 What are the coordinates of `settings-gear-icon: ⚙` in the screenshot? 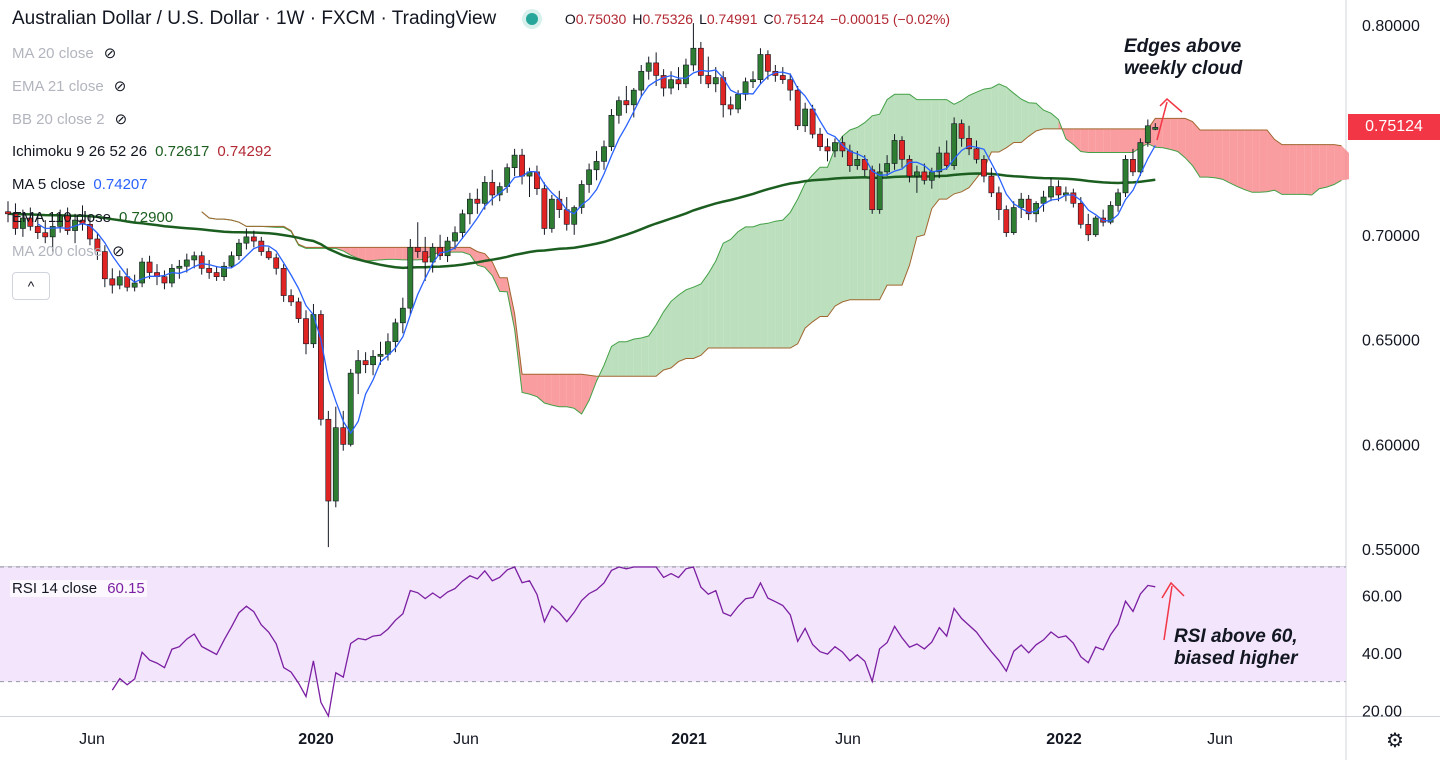 It's located at (1395, 741).